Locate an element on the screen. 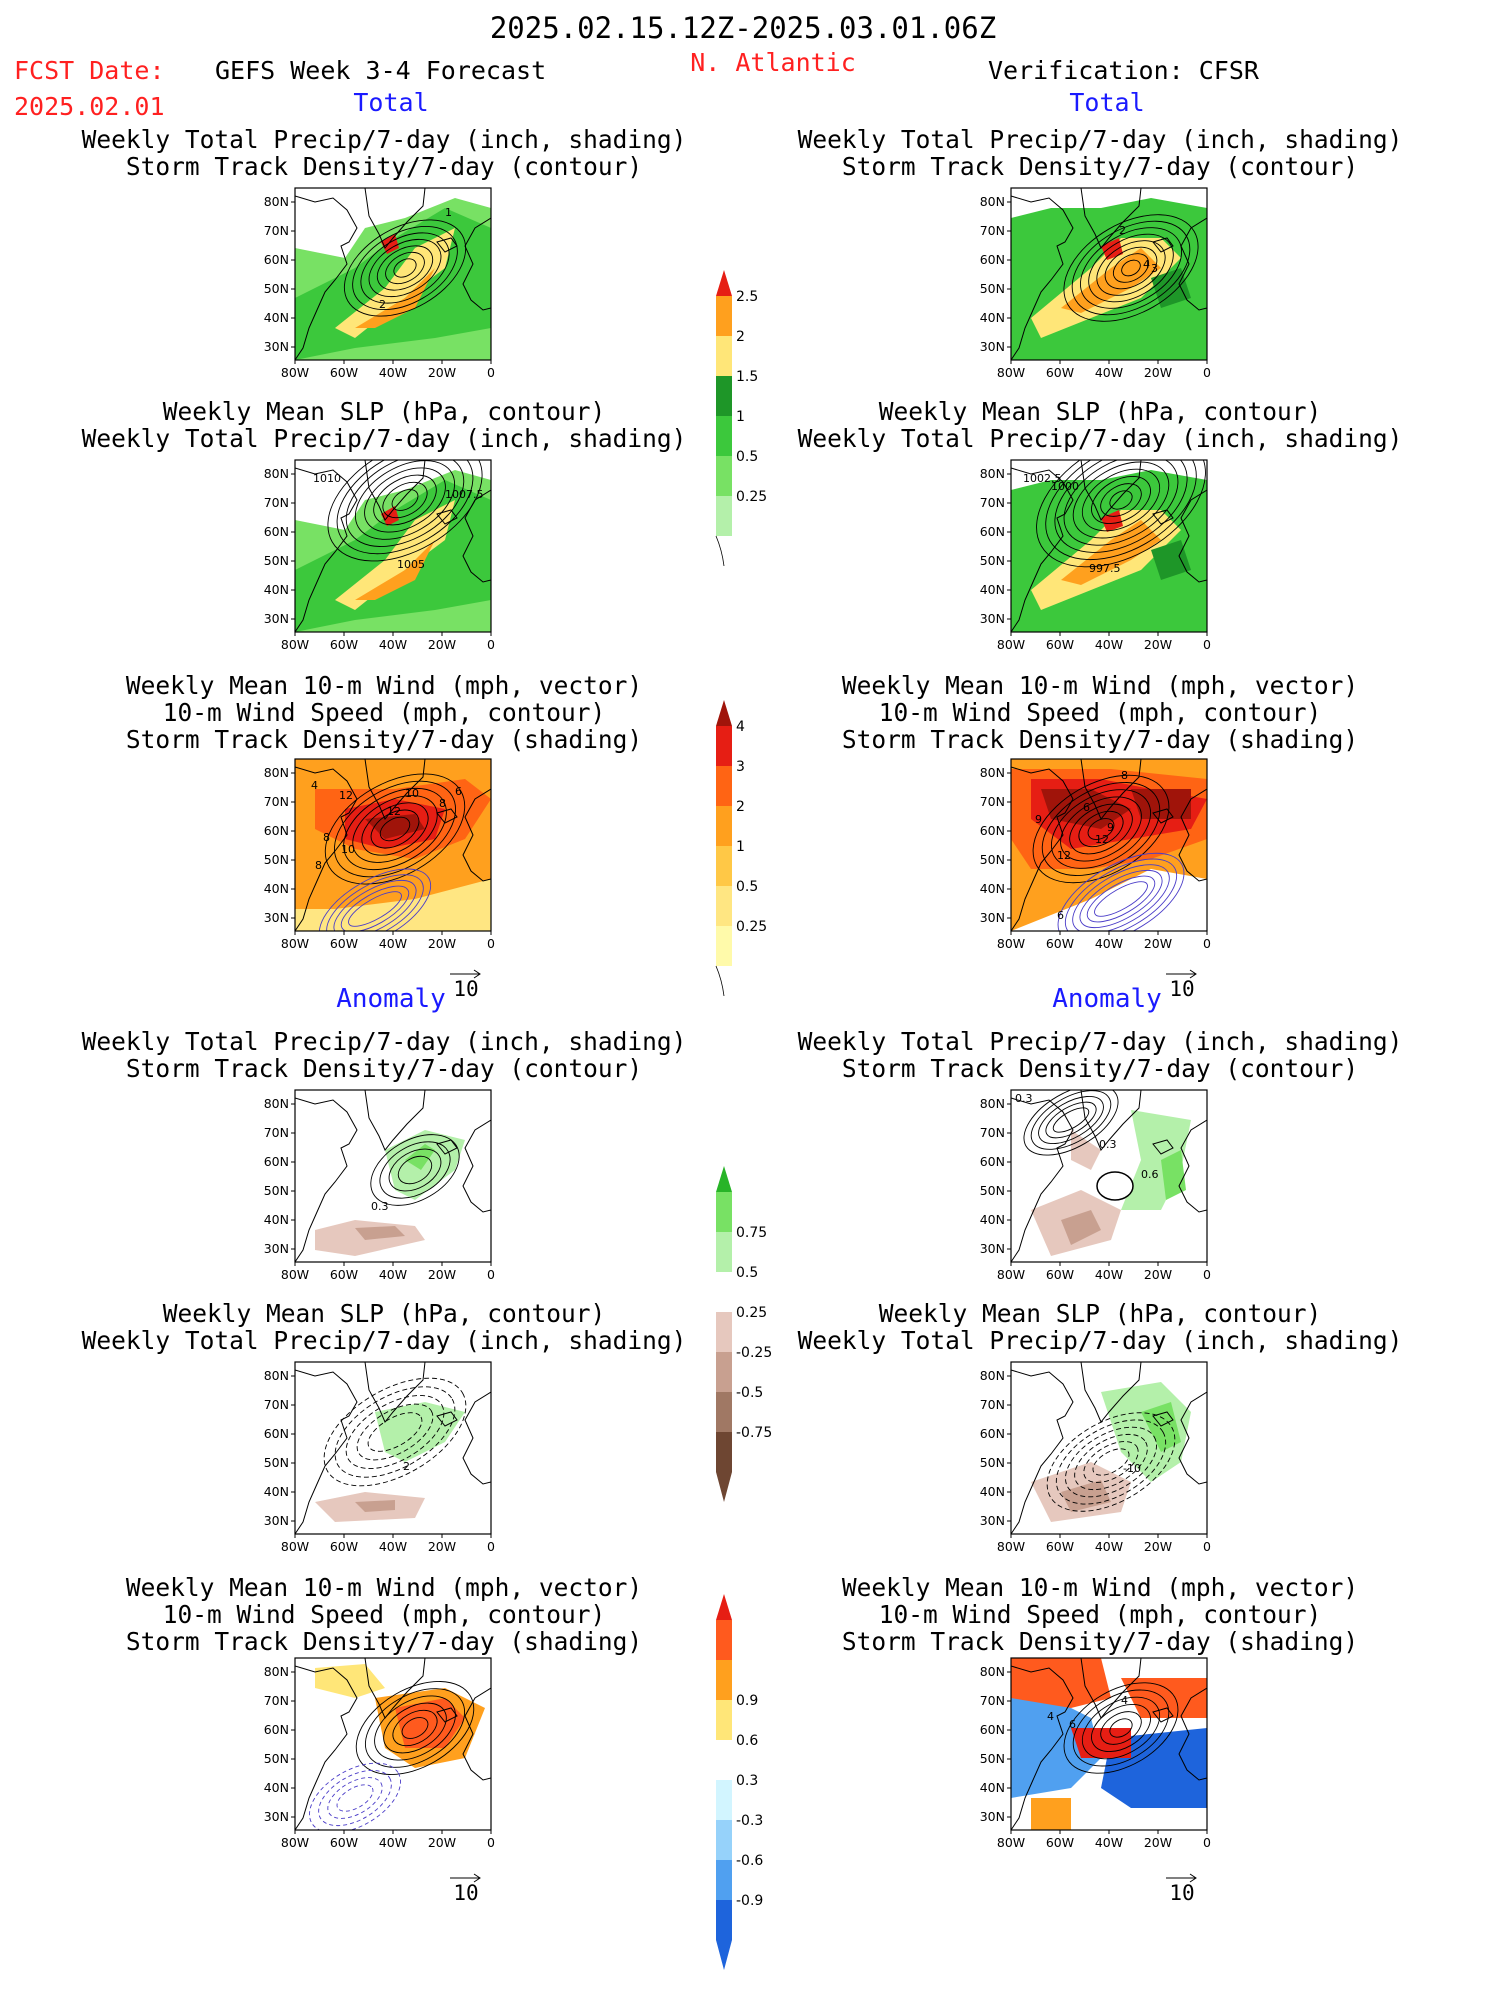 This screenshot has height=1998, width=1487. colorbar-storm-total: 0.25 0.5 1 2 3 4 is located at coordinates (741, 848).